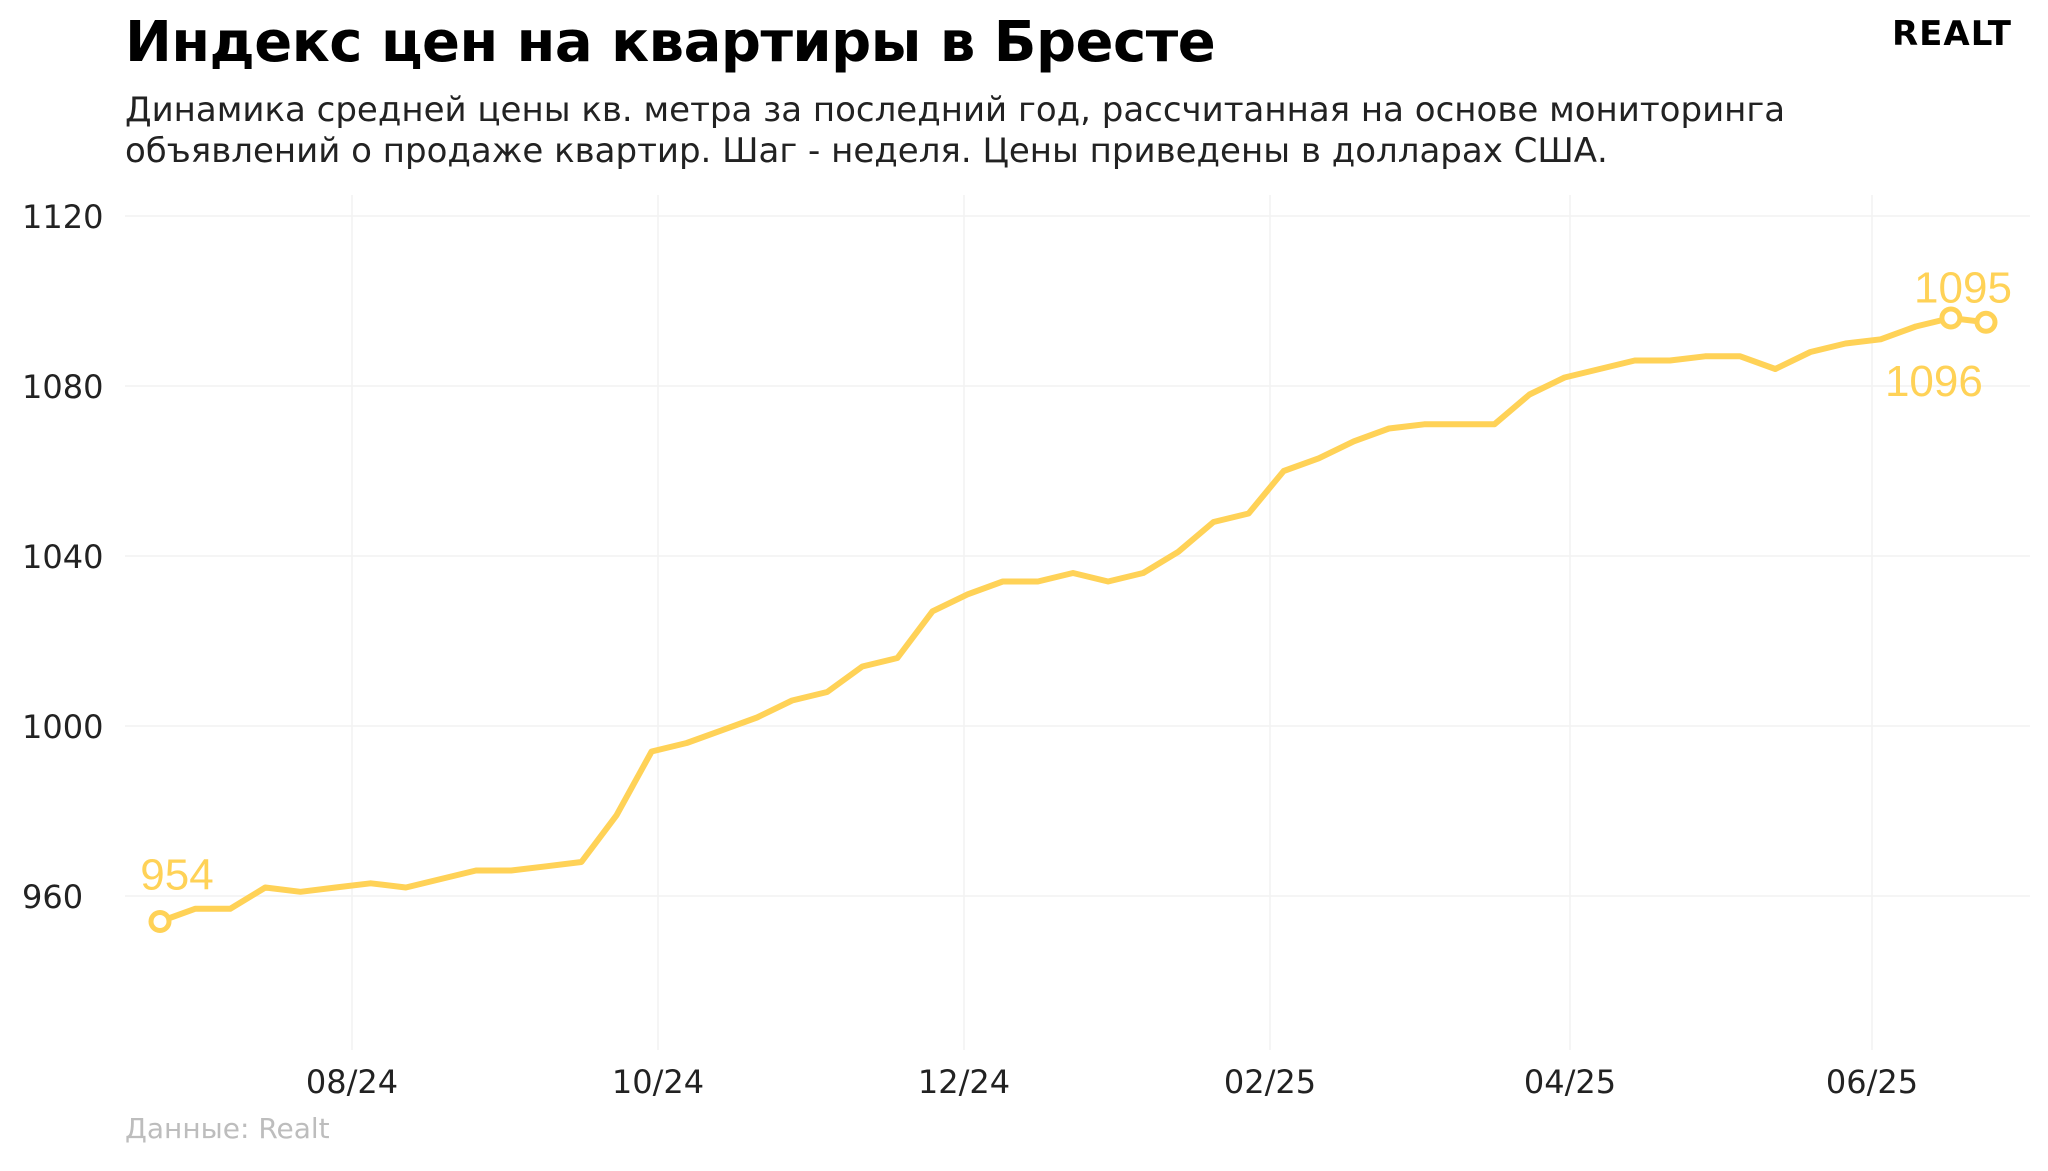  I want to click on chart-title: Индекс цен на квартиры в Бресте, so click(670, 42).